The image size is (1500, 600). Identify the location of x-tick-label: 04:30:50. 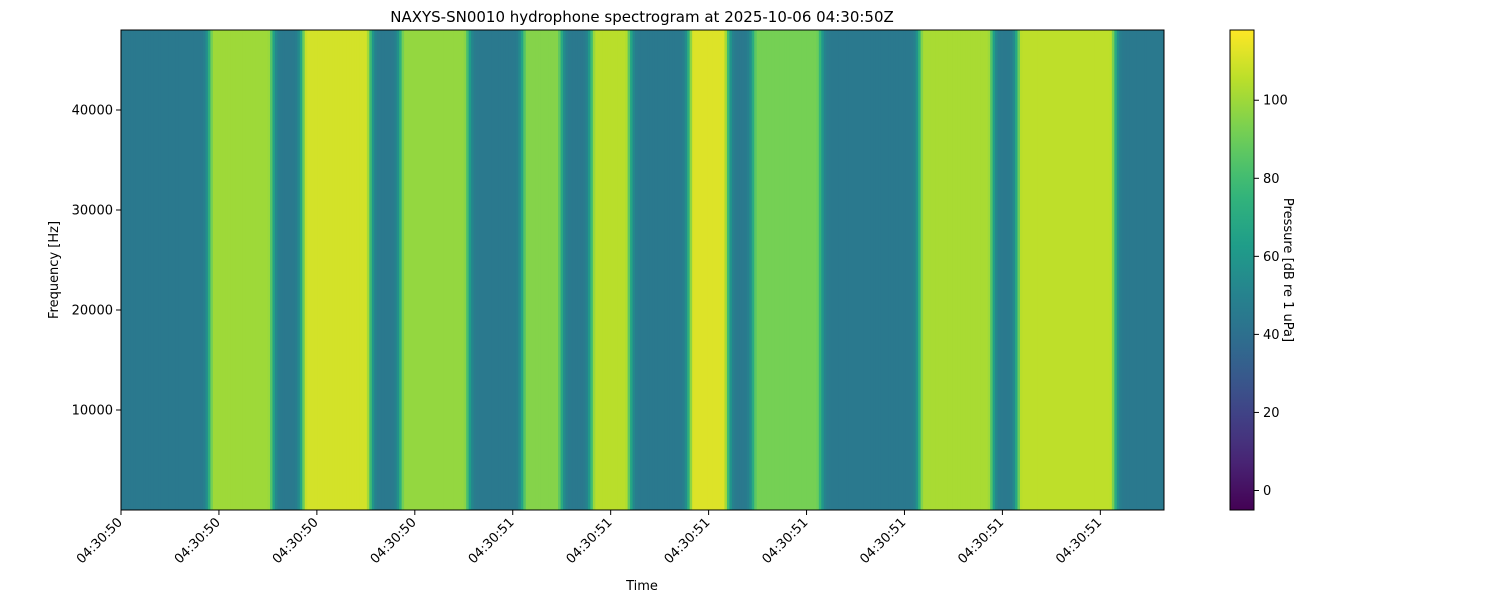
(296, 541).